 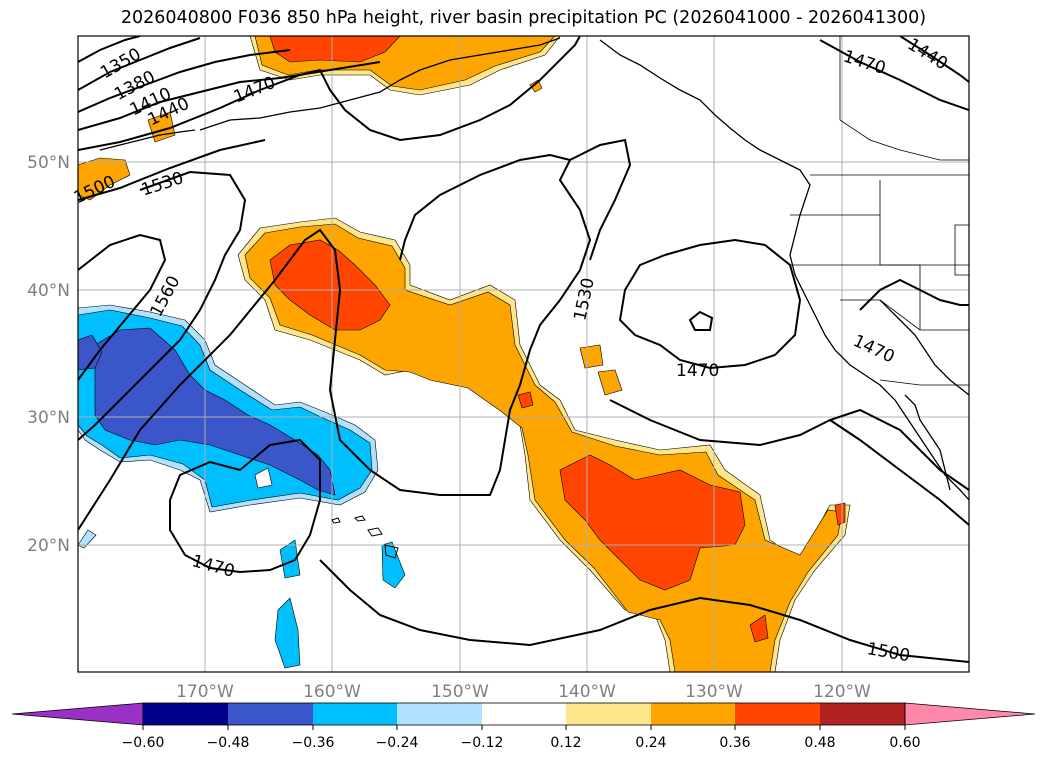 What do you see at coordinates (335, 49) in the screenshot?
I see `shade-alaska-dark` at bounding box center [335, 49].